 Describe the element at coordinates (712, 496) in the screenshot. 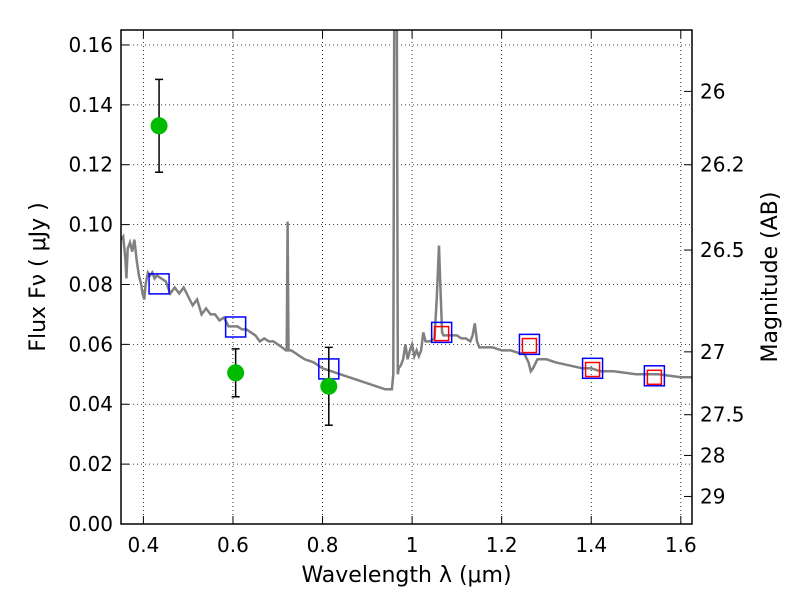

I see `y2-tick-label: 29` at that location.